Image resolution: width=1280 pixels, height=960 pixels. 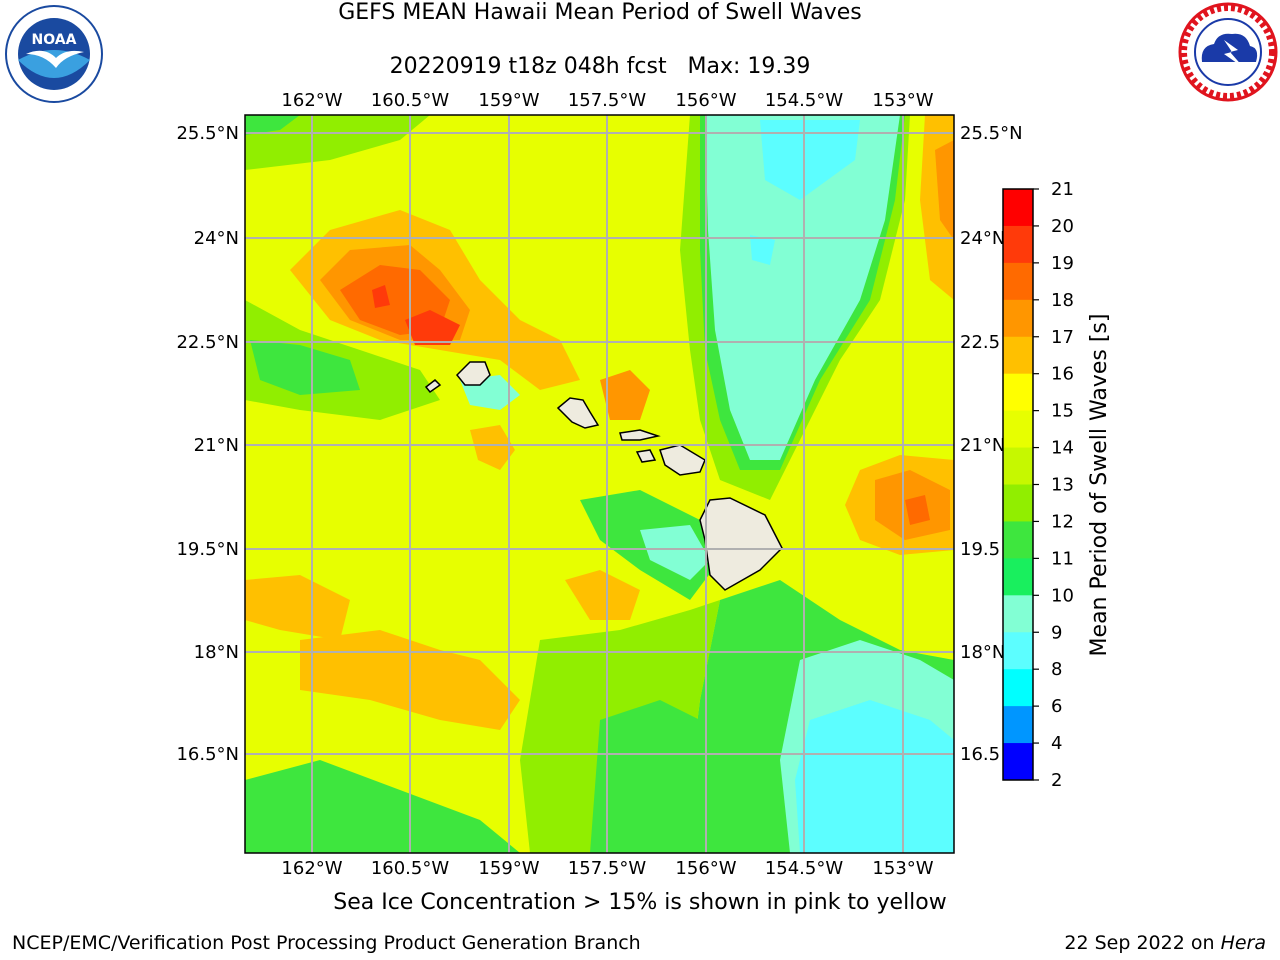 I want to click on islands, so click(x=603, y=476).